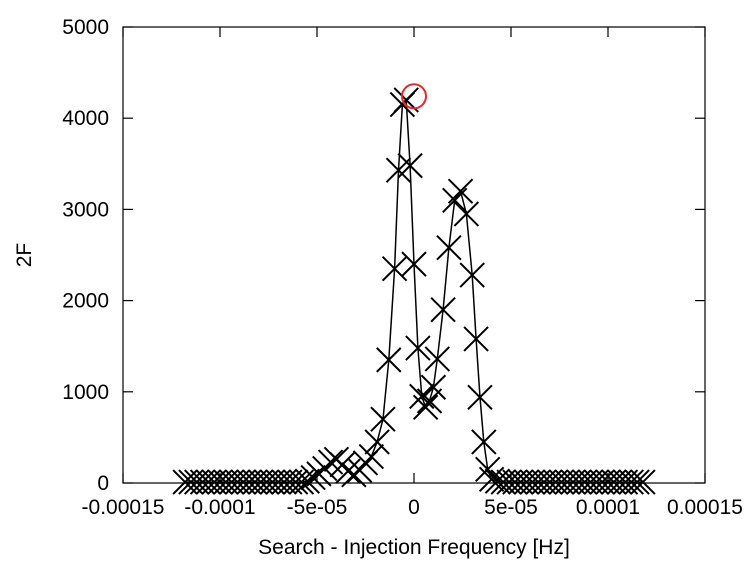 Image resolution: width=750 pixels, height=563 pixels. Describe the element at coordinates (103, 483) in the screenshot. I see `y-tick-label: 0` at that location.